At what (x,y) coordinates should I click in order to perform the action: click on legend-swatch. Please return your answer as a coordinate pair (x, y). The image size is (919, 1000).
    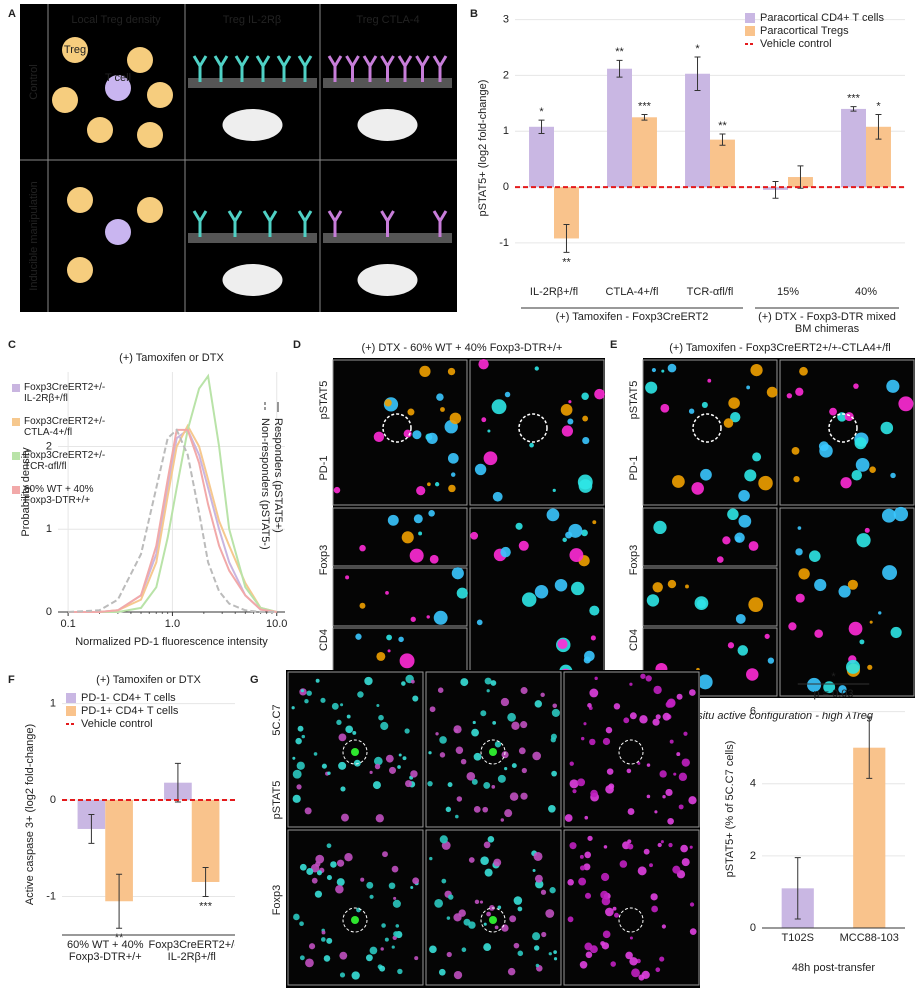
    Looking at the image, I should click on (71, 698).